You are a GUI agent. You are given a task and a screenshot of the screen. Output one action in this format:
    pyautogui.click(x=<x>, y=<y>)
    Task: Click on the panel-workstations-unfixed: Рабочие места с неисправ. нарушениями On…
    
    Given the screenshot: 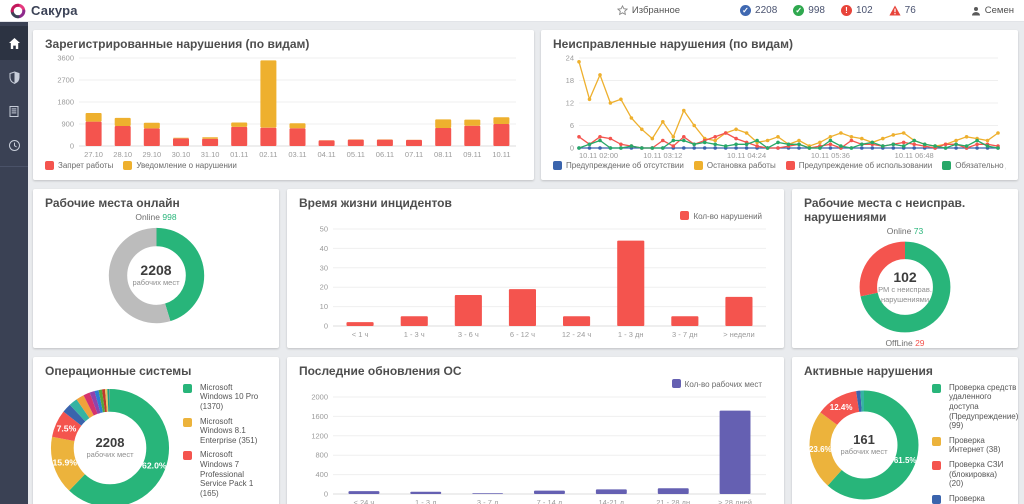 What is the action you would take?
    pyautogui.click(x=905, y=268)
    